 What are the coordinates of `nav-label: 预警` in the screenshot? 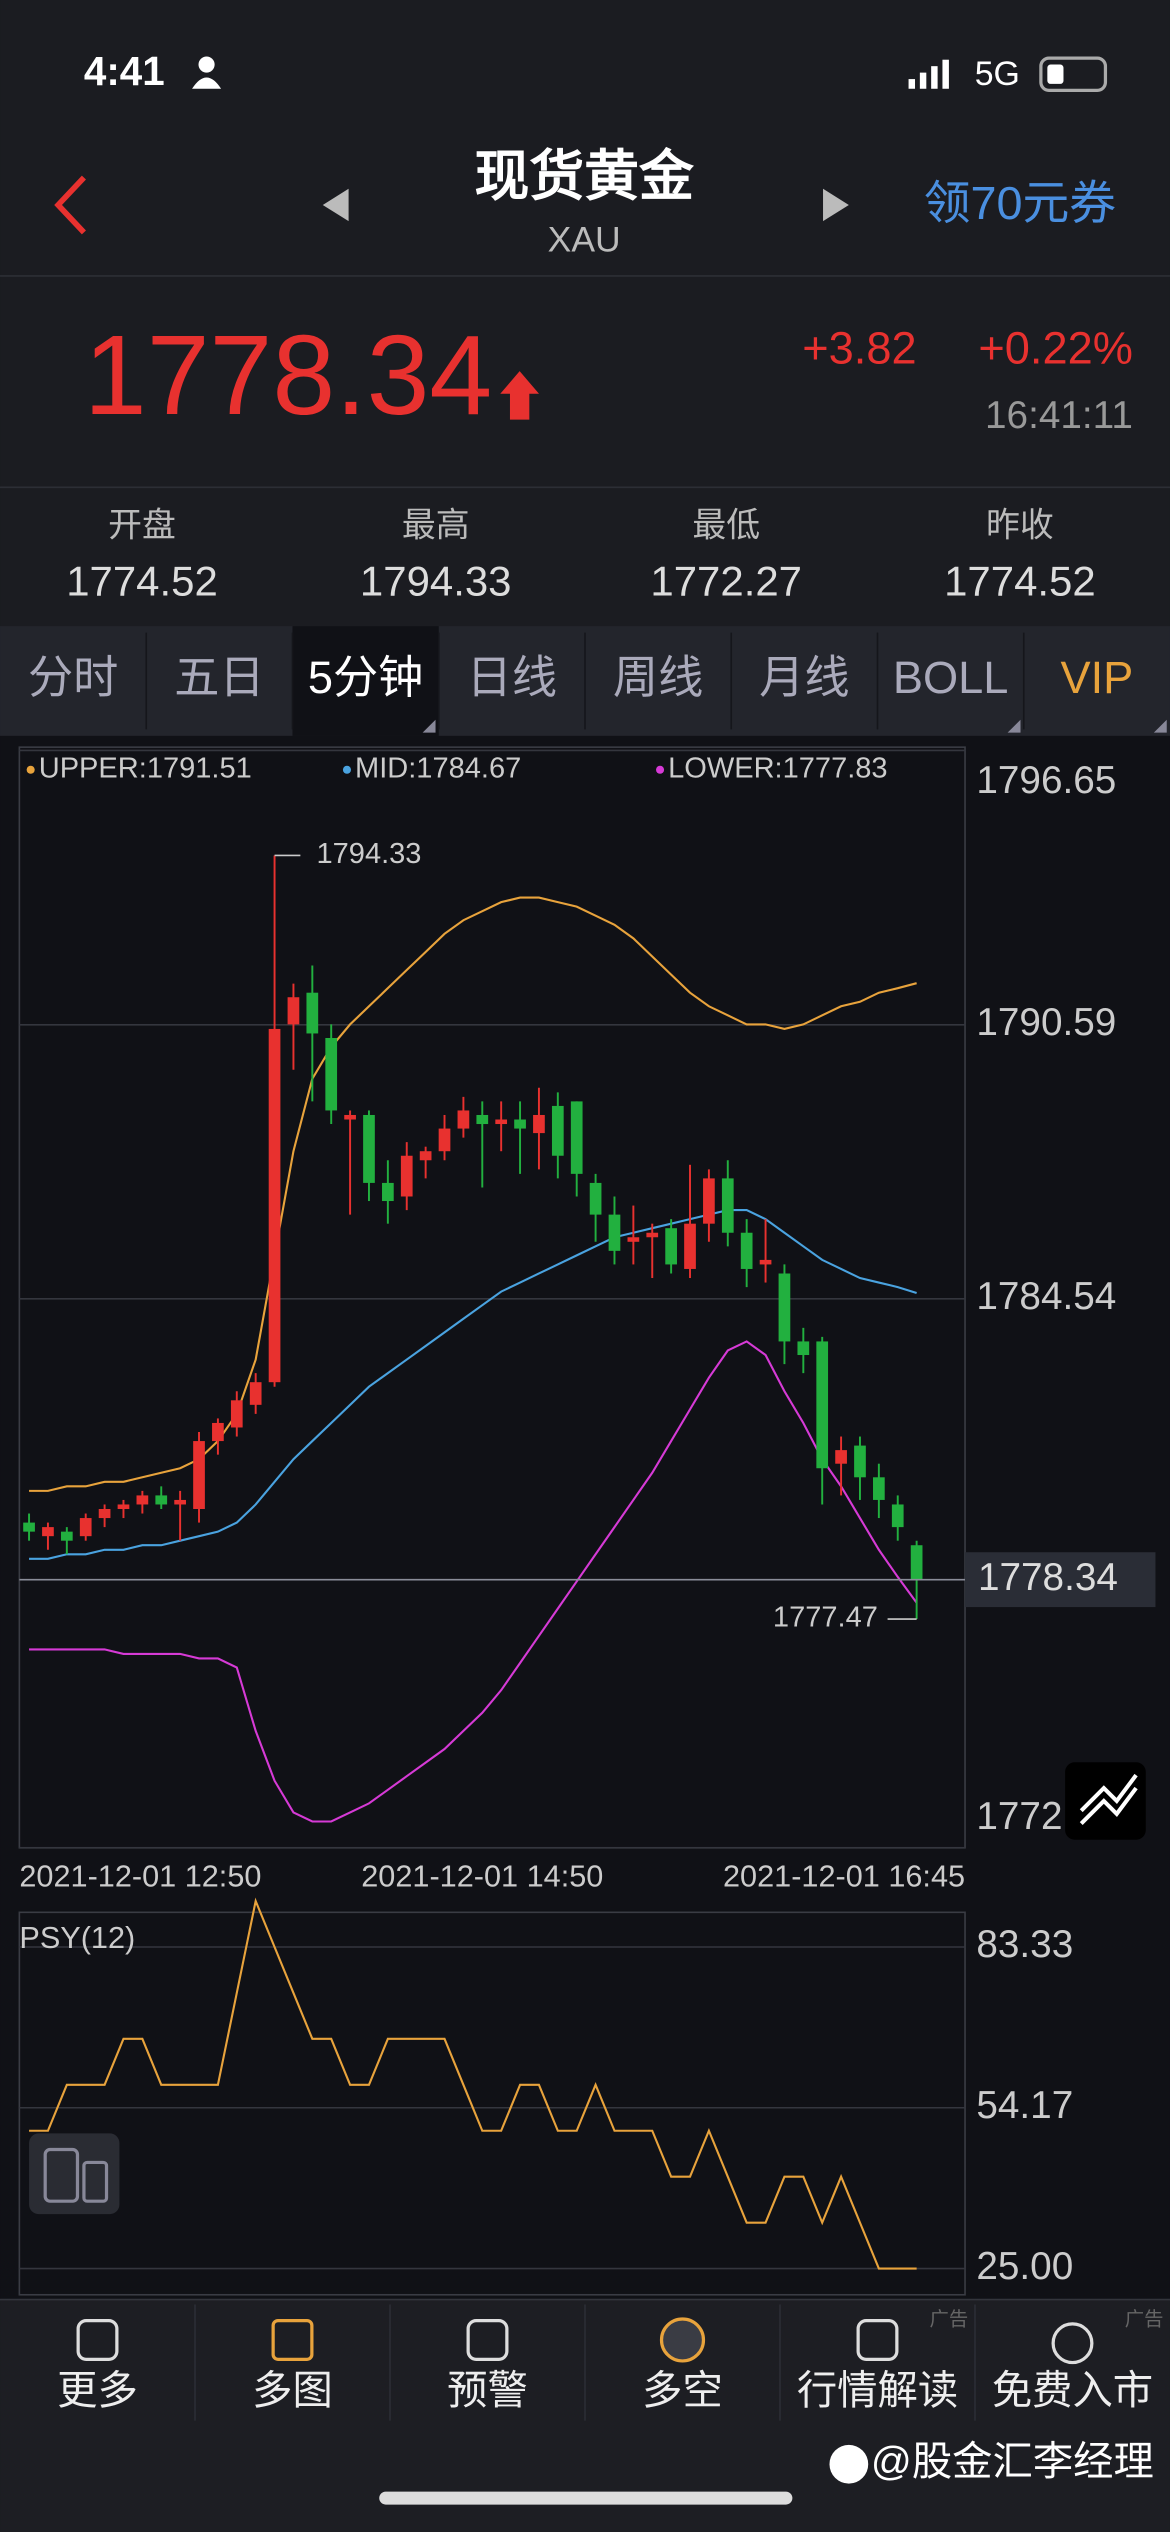 It's located at (487, 2390).